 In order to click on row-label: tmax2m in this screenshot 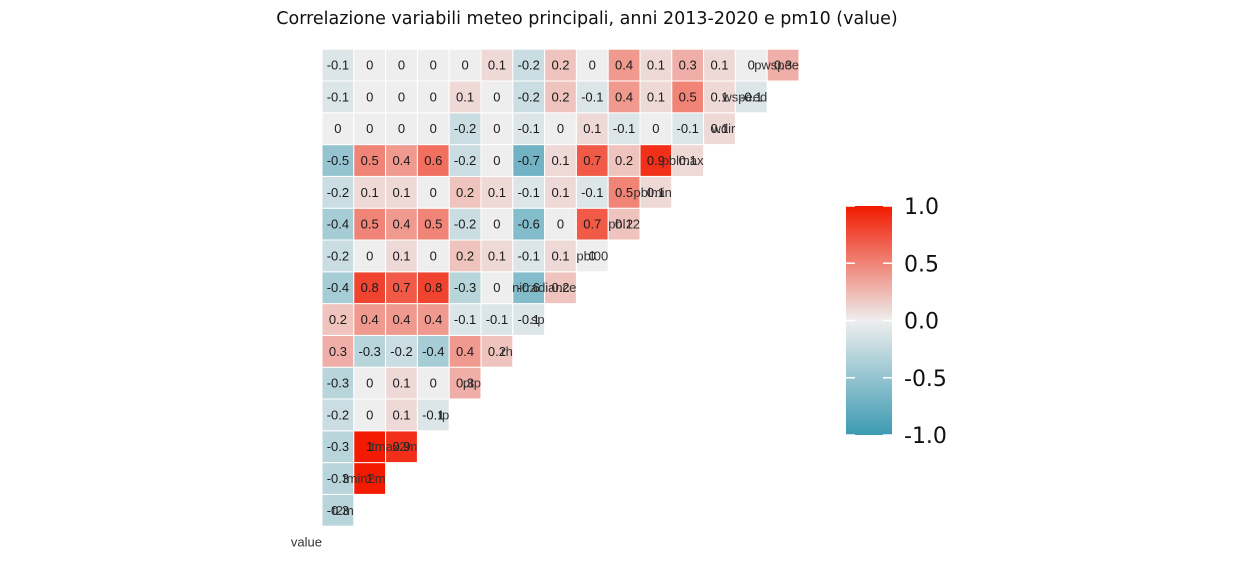, I will do `click(394, 446)`.